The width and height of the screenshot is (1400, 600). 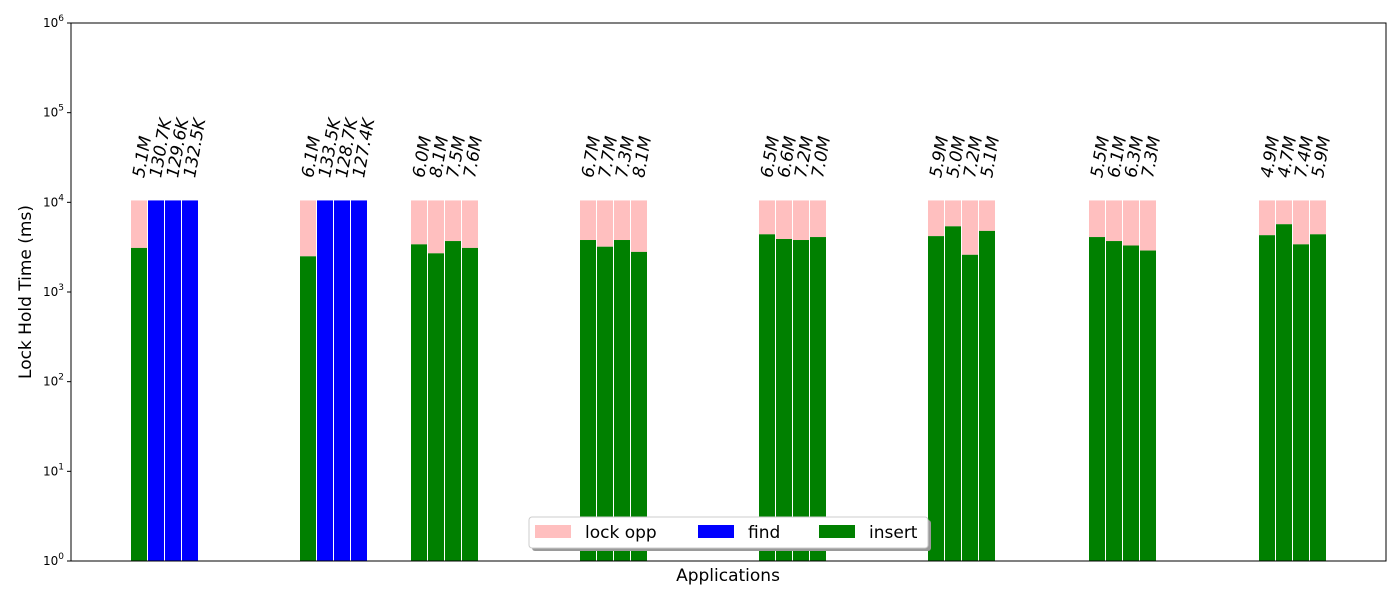 I want to click on y-tick-label: 10², so click(x=53, y=381).